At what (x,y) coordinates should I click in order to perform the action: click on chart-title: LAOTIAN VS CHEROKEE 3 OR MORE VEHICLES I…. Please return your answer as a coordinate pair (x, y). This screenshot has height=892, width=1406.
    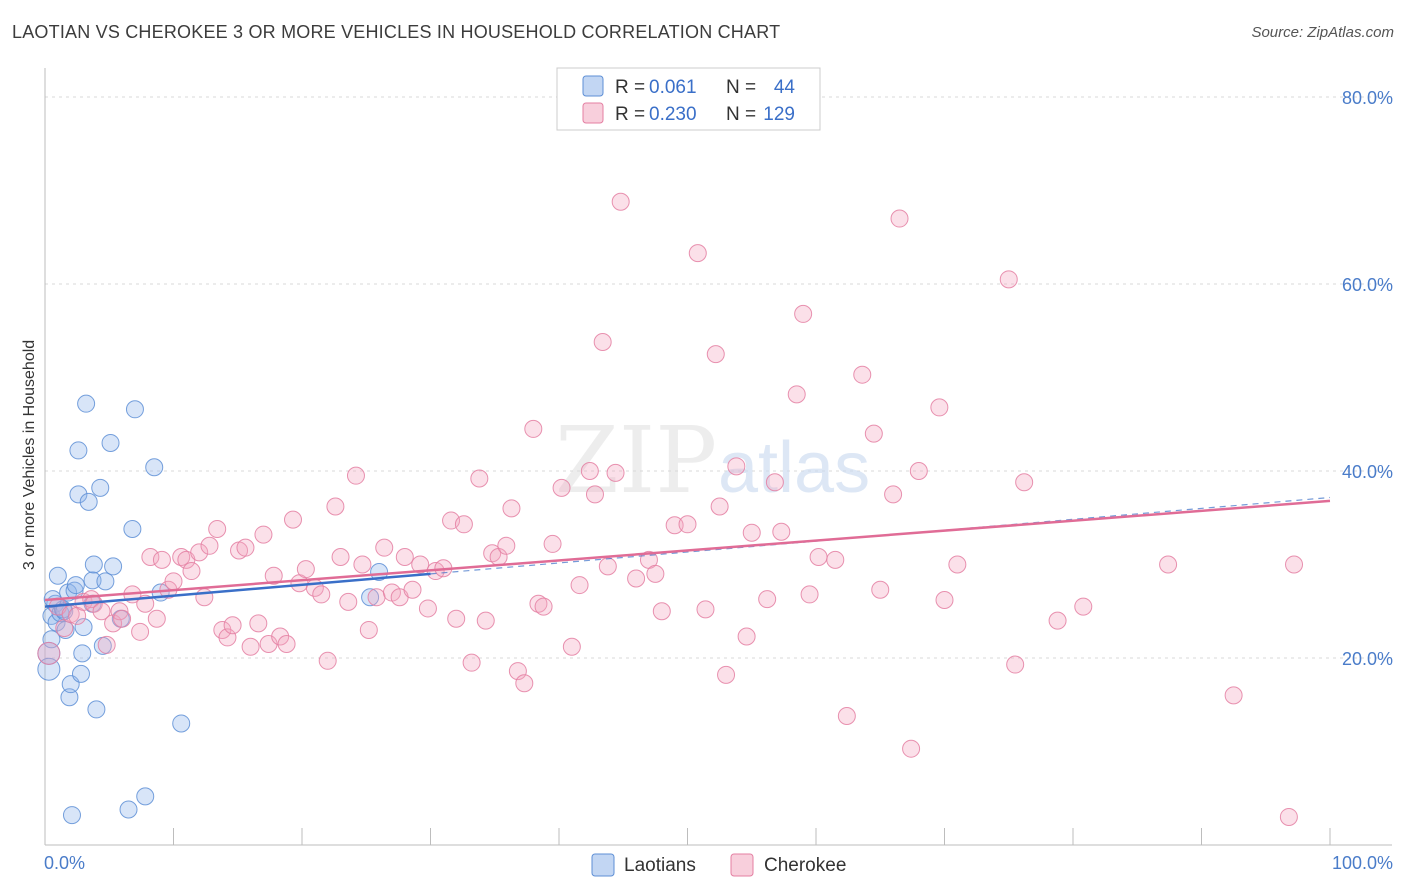
    Looking at the image, I should click on (396, 32).